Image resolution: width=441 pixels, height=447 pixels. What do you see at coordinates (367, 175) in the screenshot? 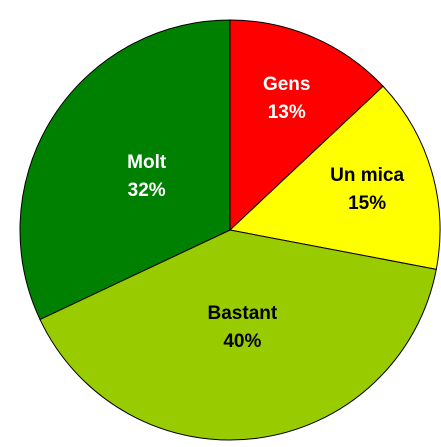
I see `slice-label: Un mica` at bounding box center [367, 175].